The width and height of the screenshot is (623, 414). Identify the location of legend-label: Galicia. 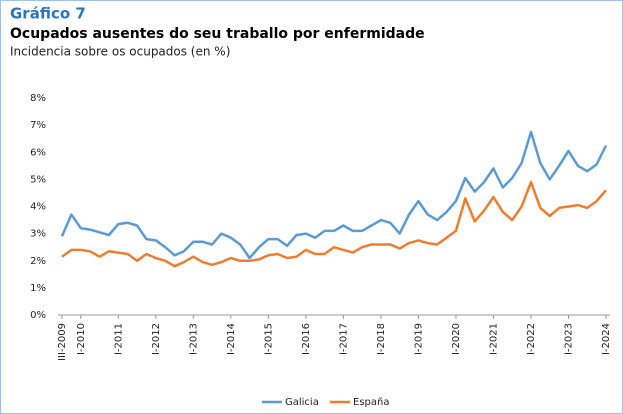
(302, 402).